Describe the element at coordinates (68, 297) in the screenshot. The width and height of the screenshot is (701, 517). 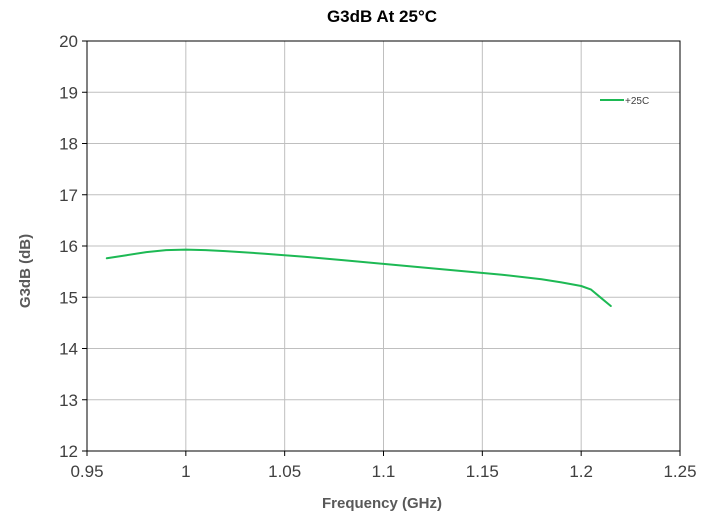
I see `y-tick-label: 15` at that location.